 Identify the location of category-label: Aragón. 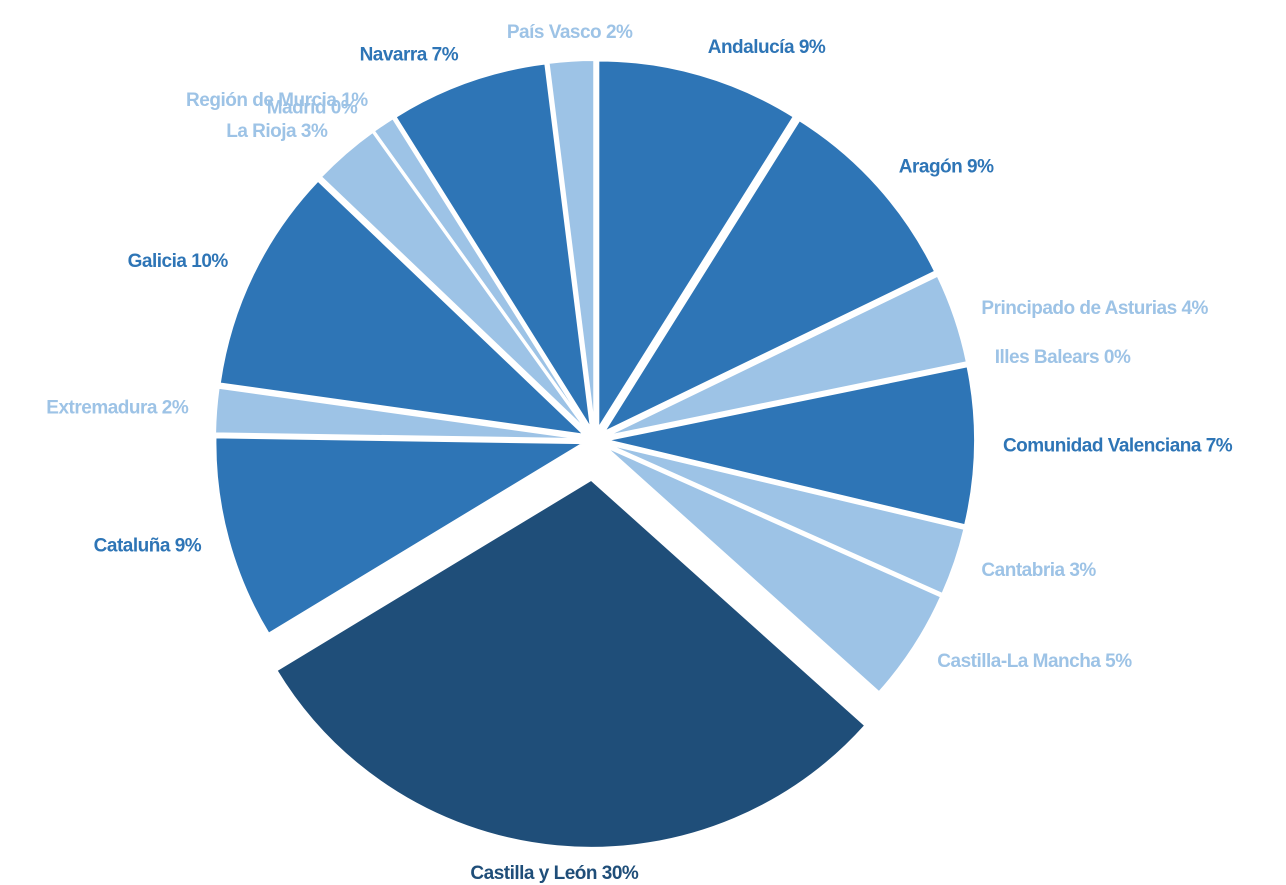
(931, 167).